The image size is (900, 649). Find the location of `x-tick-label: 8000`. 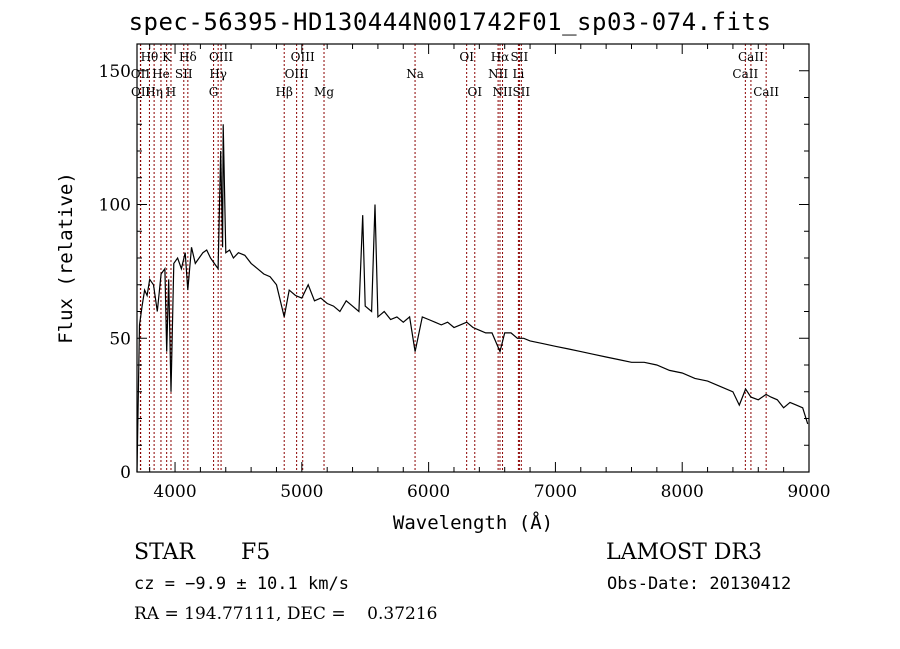

x-tick-label: 8000 is located at coordinates (682, 492).